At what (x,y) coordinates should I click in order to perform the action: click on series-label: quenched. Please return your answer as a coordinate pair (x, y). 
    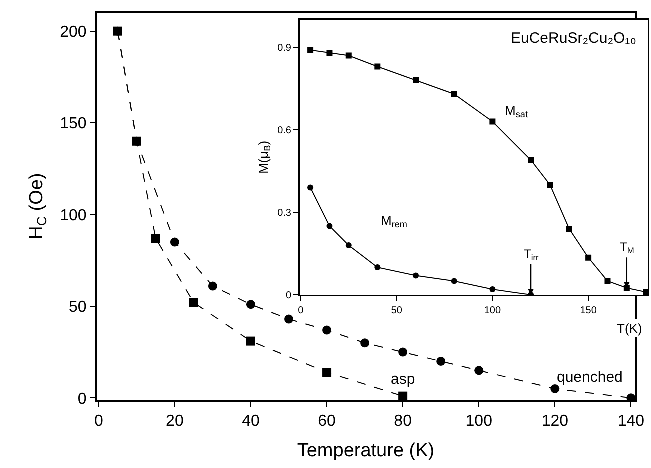
    Looking at the image, I should click on (590, 377).